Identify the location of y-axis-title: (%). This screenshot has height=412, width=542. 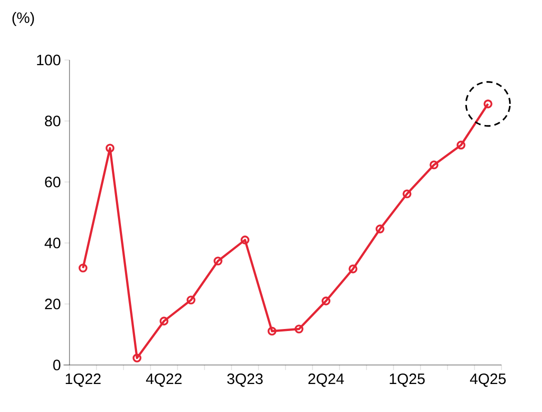
(23, 19).